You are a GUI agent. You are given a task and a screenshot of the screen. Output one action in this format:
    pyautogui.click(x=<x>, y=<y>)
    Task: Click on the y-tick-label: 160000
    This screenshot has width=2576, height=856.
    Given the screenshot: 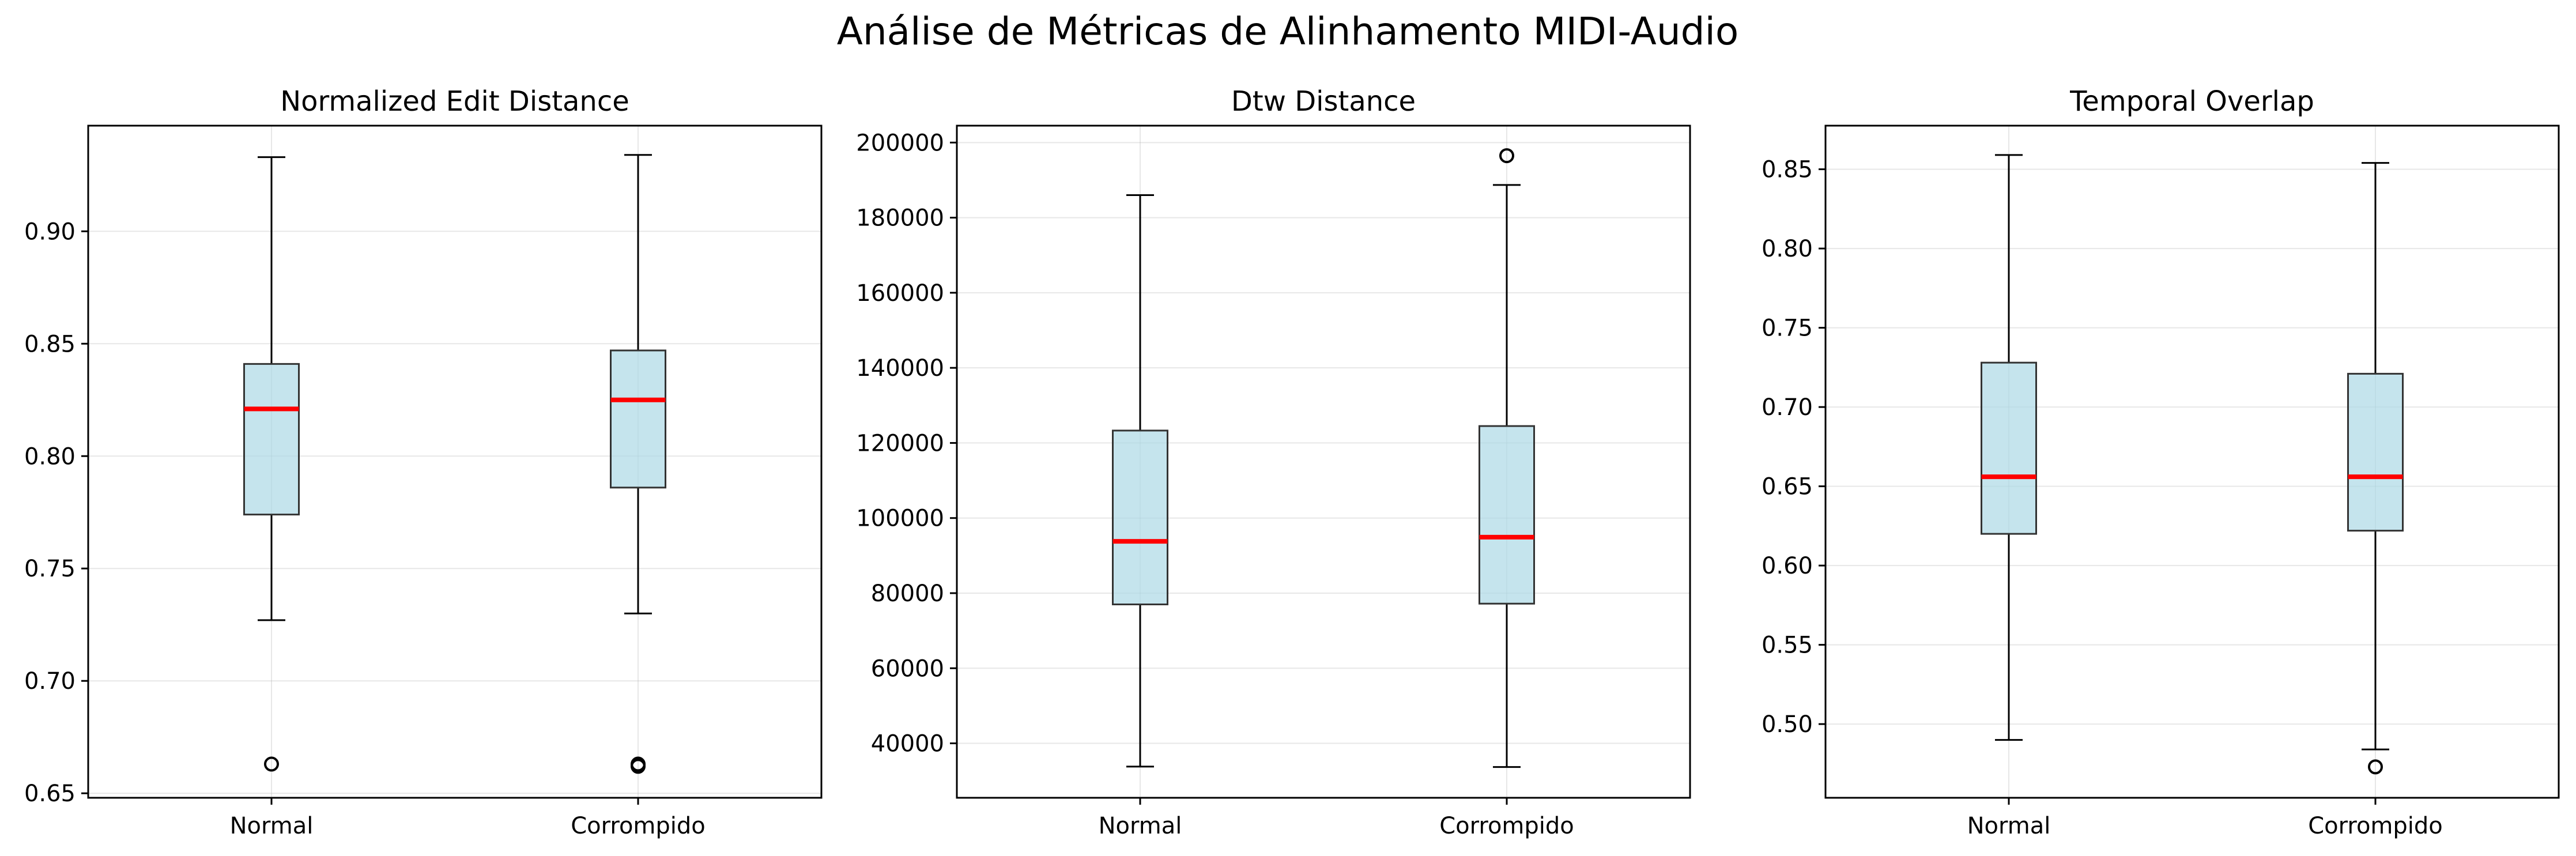 What is the action you would take?
    pyautogui.click(x=900, y=293)
    